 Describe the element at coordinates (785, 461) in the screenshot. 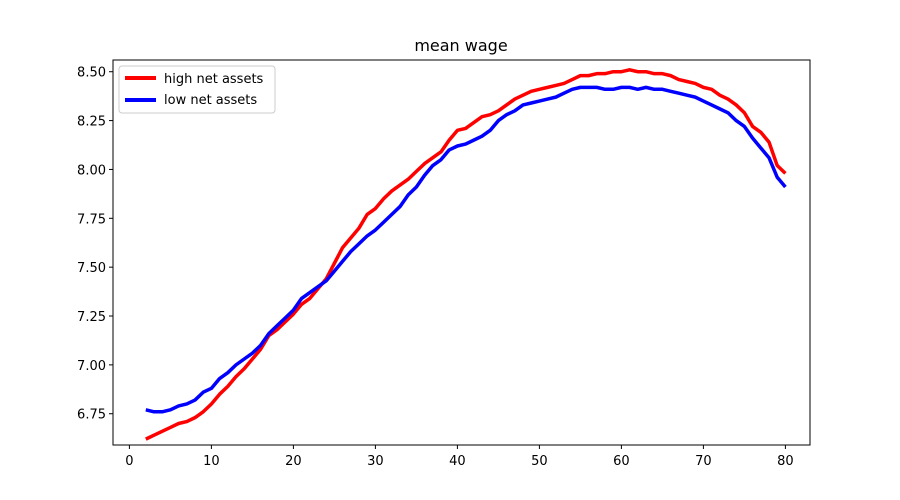

I see `x-tick-label: 80` at that location.